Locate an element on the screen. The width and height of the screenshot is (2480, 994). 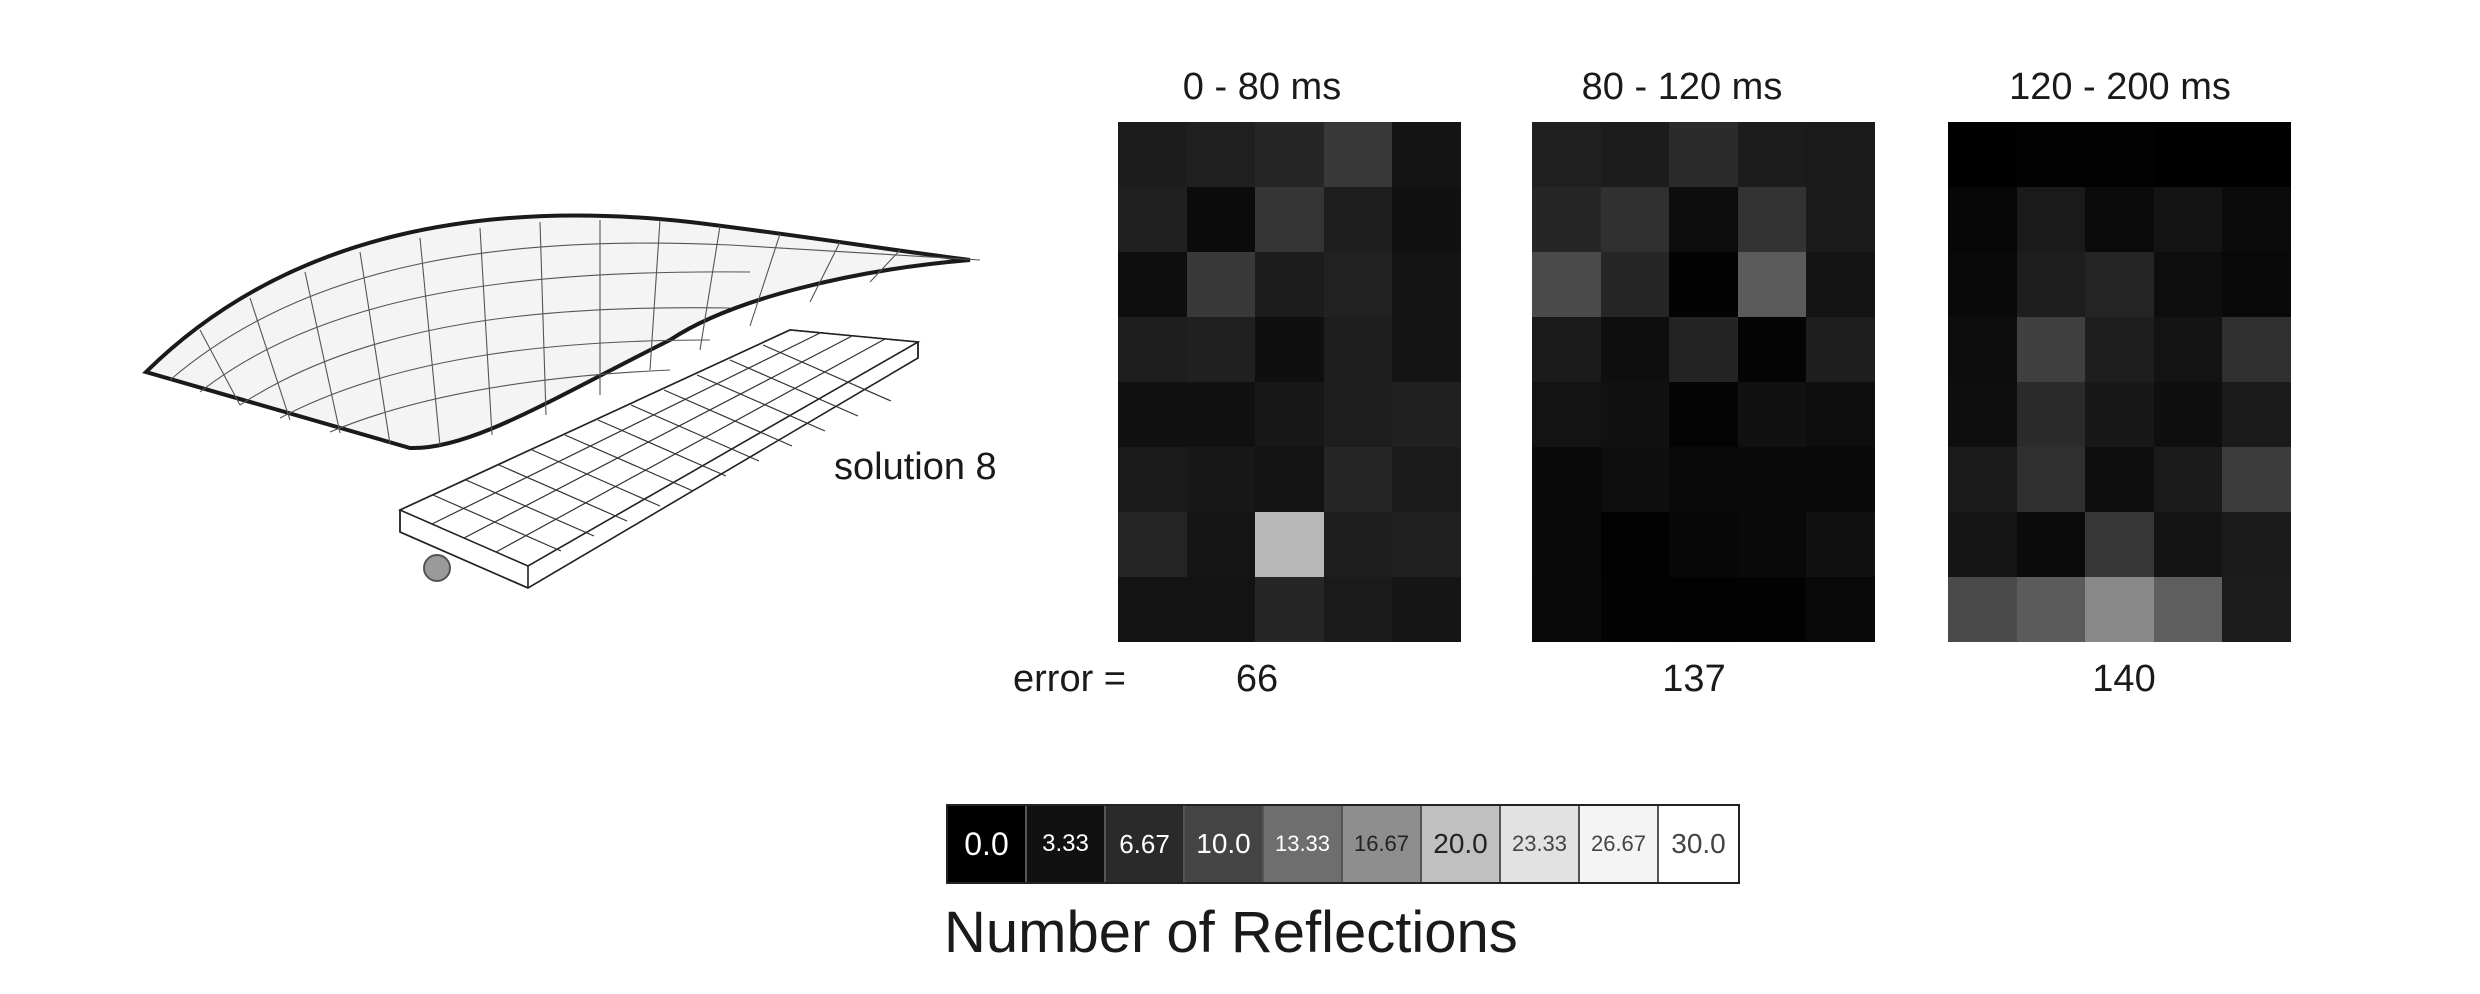
error-label: error = is located at coordinates (1069, 679).